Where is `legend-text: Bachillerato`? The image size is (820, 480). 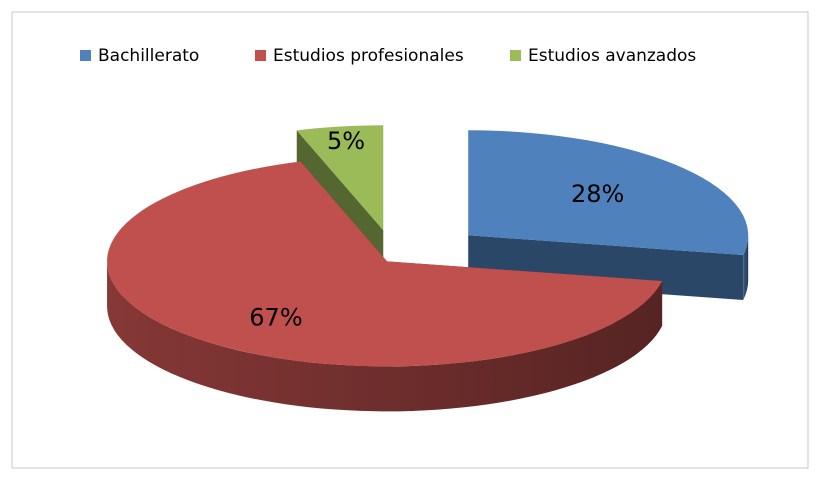 legend-text: Bachillerato is located at coordinates (148, 56).